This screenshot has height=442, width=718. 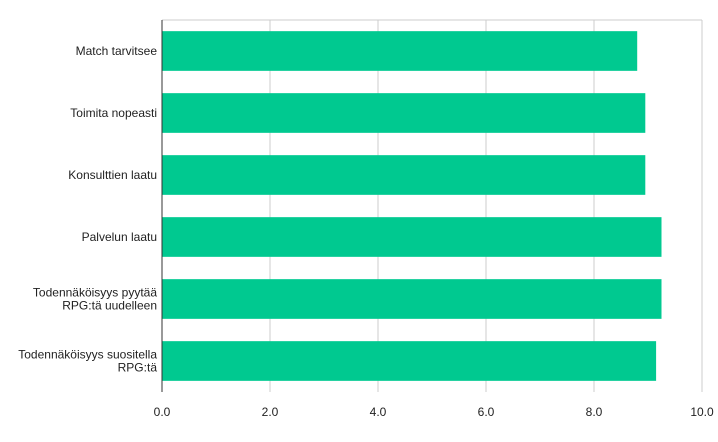 I want to click on category-label: Toimita nopeasti, so click(x=113, y=113).